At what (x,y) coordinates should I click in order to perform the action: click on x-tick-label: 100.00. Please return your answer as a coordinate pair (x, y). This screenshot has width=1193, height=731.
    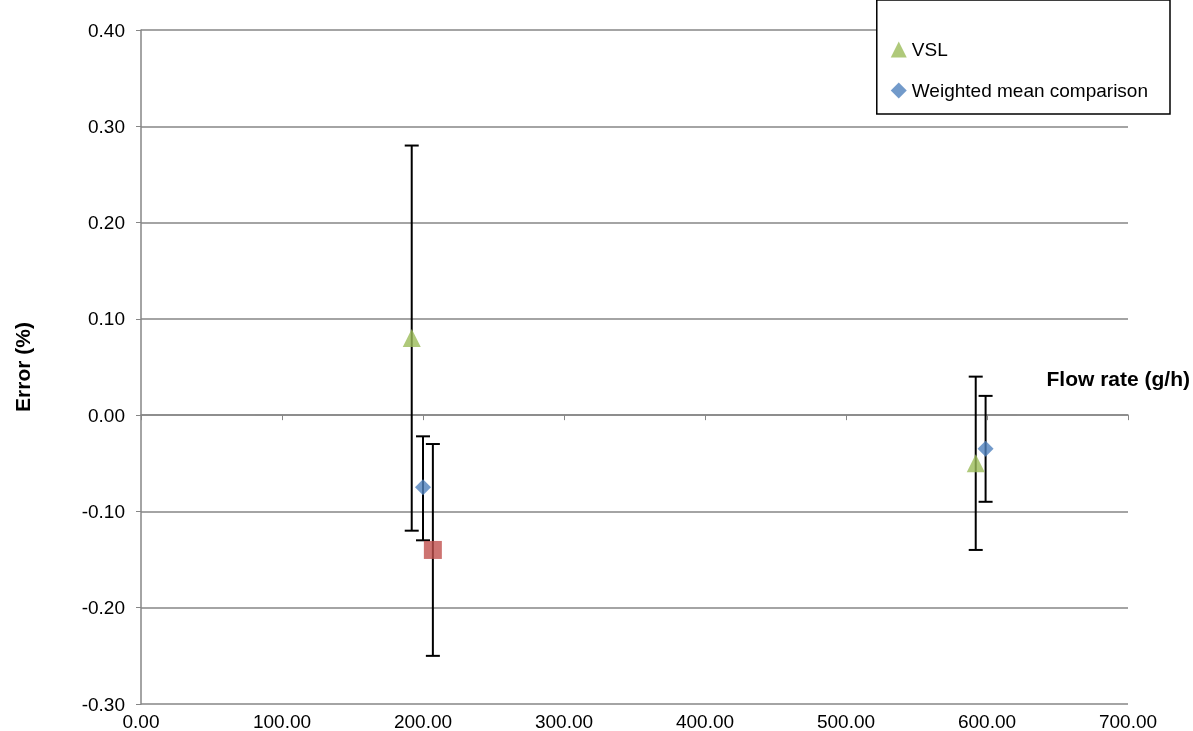
    Looking at the image, I should click on (282, 721).